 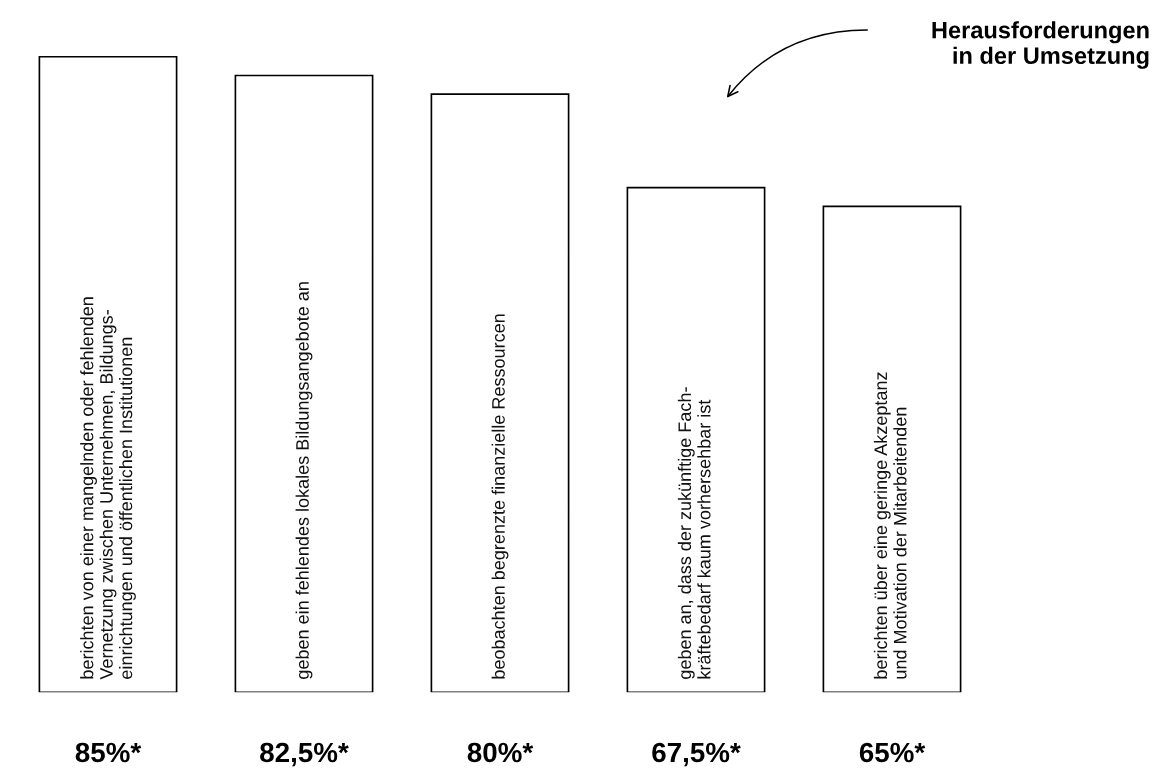 I want to click on data-label: 85%*, so click(x=108, y=752).